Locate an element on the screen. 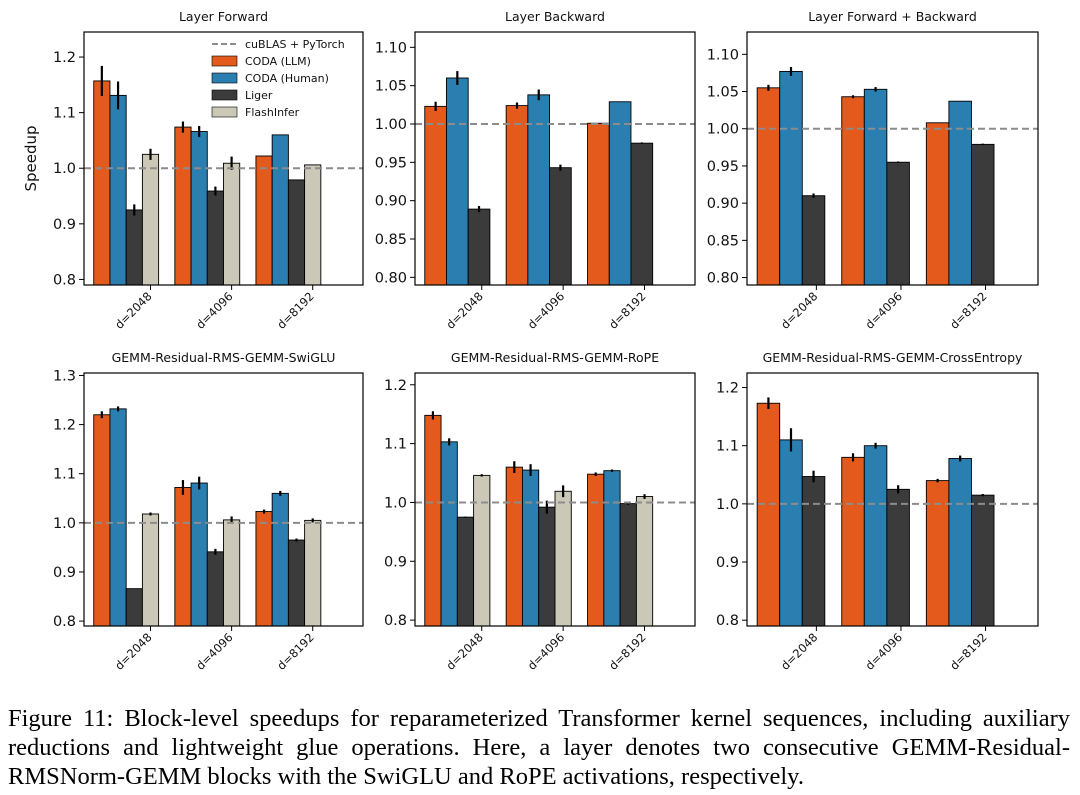  chart-title: GEMM-Residual-RMS-GEMM-RoPE is located at coordinates (555, 357).